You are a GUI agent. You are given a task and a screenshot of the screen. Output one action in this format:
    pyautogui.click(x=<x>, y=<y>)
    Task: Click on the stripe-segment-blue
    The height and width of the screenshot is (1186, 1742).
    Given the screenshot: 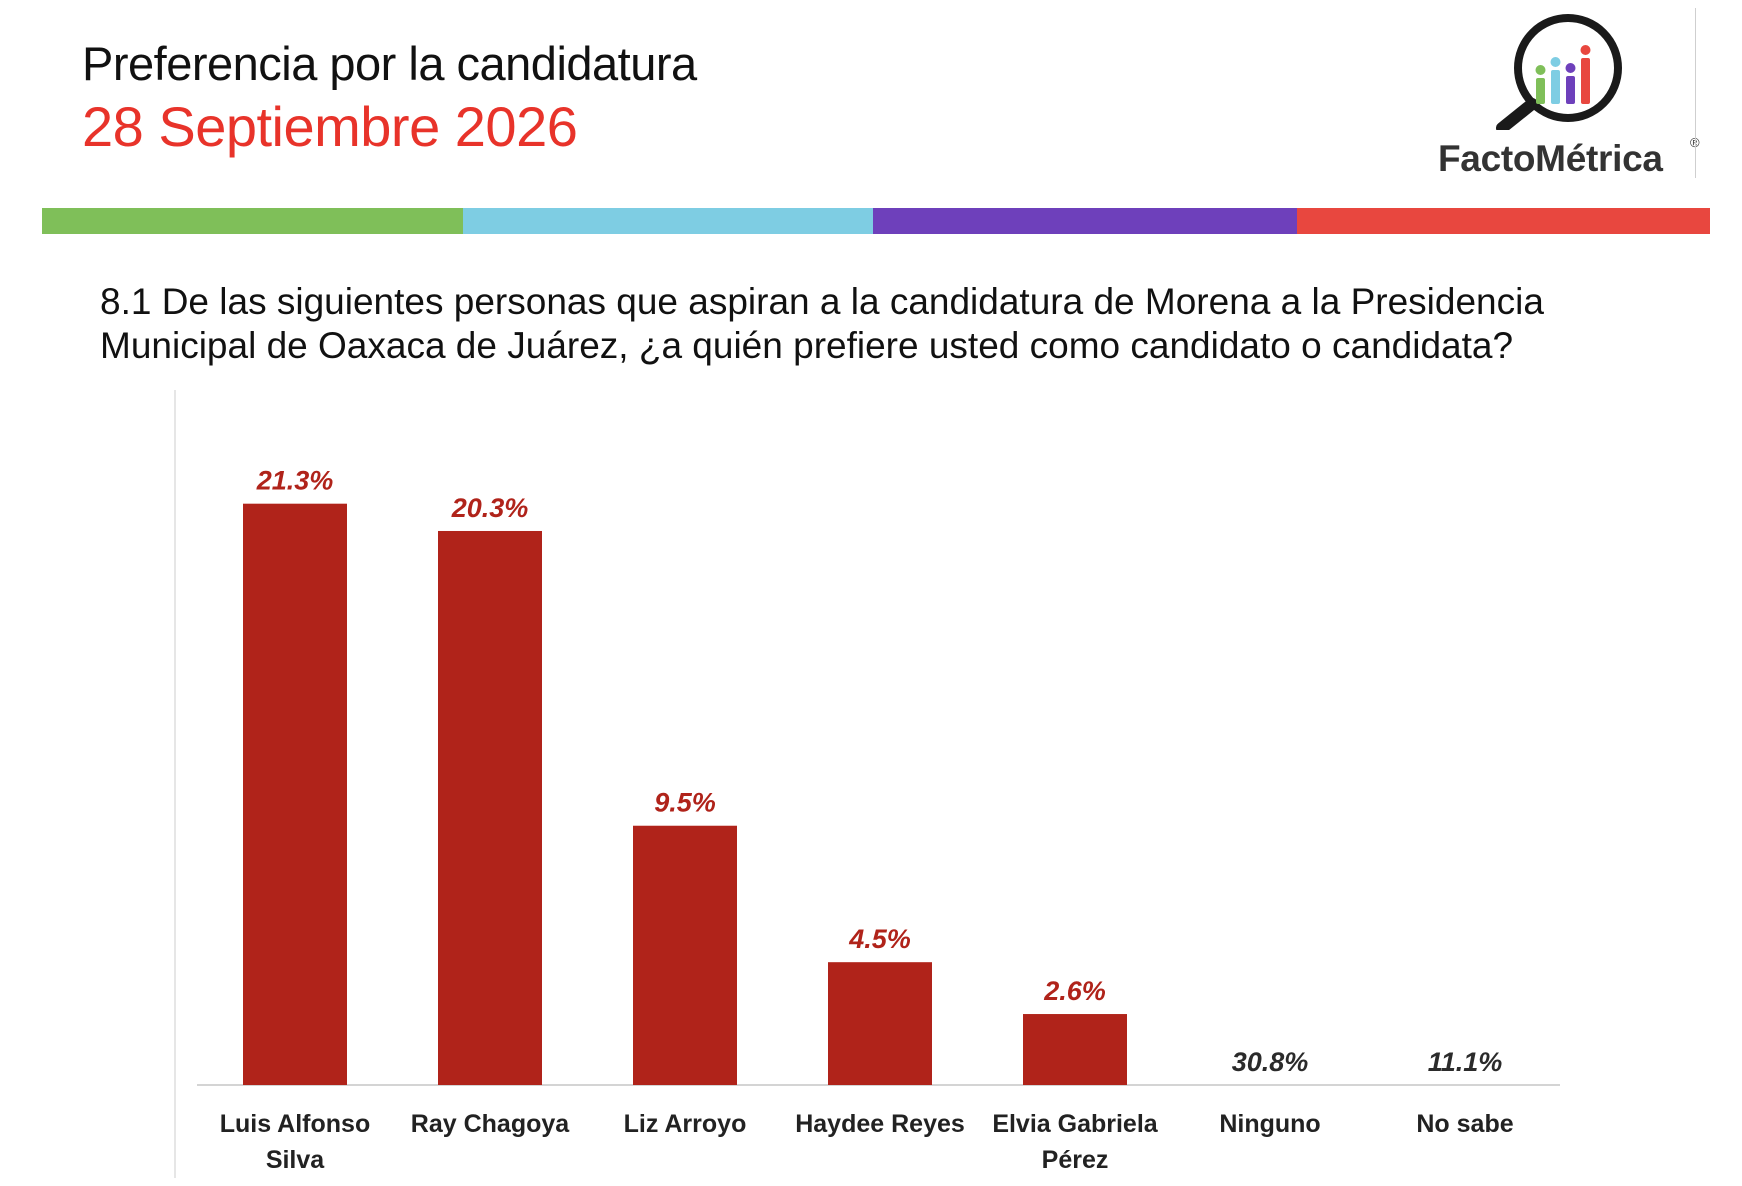 What is the action you would take?
    pyautogui.click(x=668, y=221)
    